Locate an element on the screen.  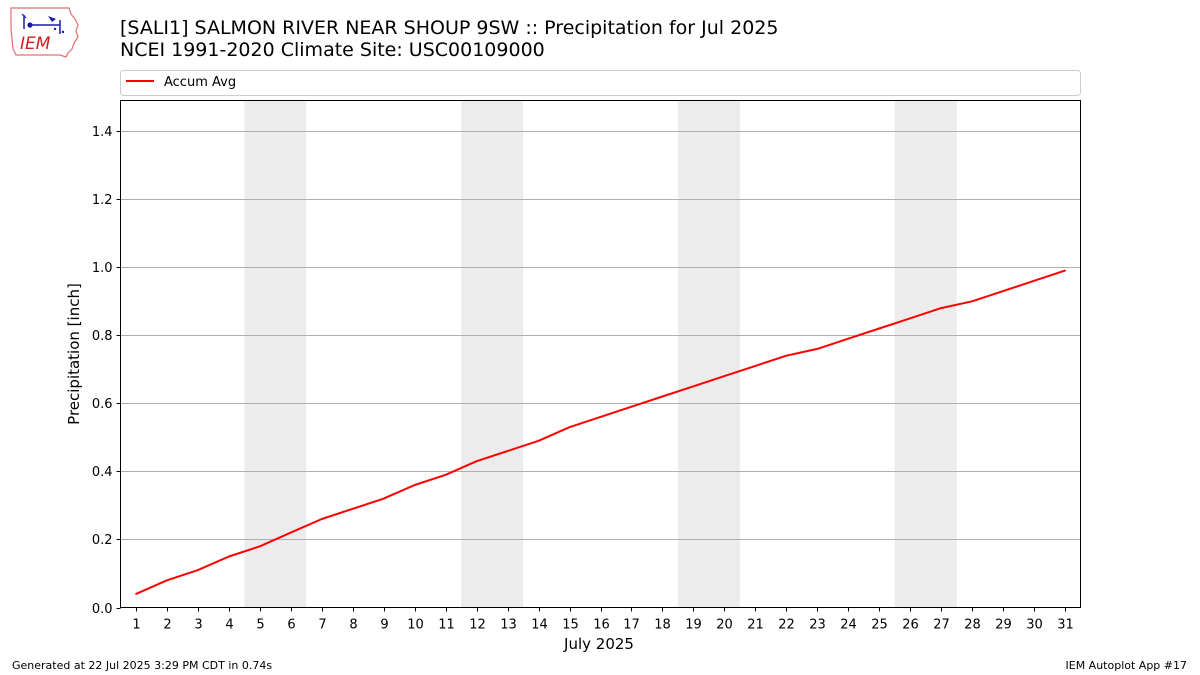
ytick-label-7: 1.4 is located at coordinates (102, 132).